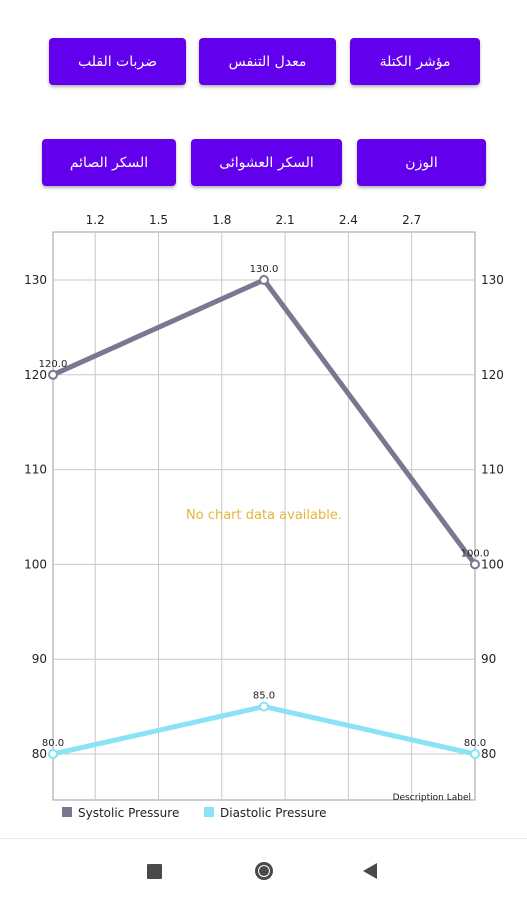 The image size is (527, 901). Describe the element at coordinates (285, 220) in the screenshot. I see `x-tick-label: 2.1` at that location.